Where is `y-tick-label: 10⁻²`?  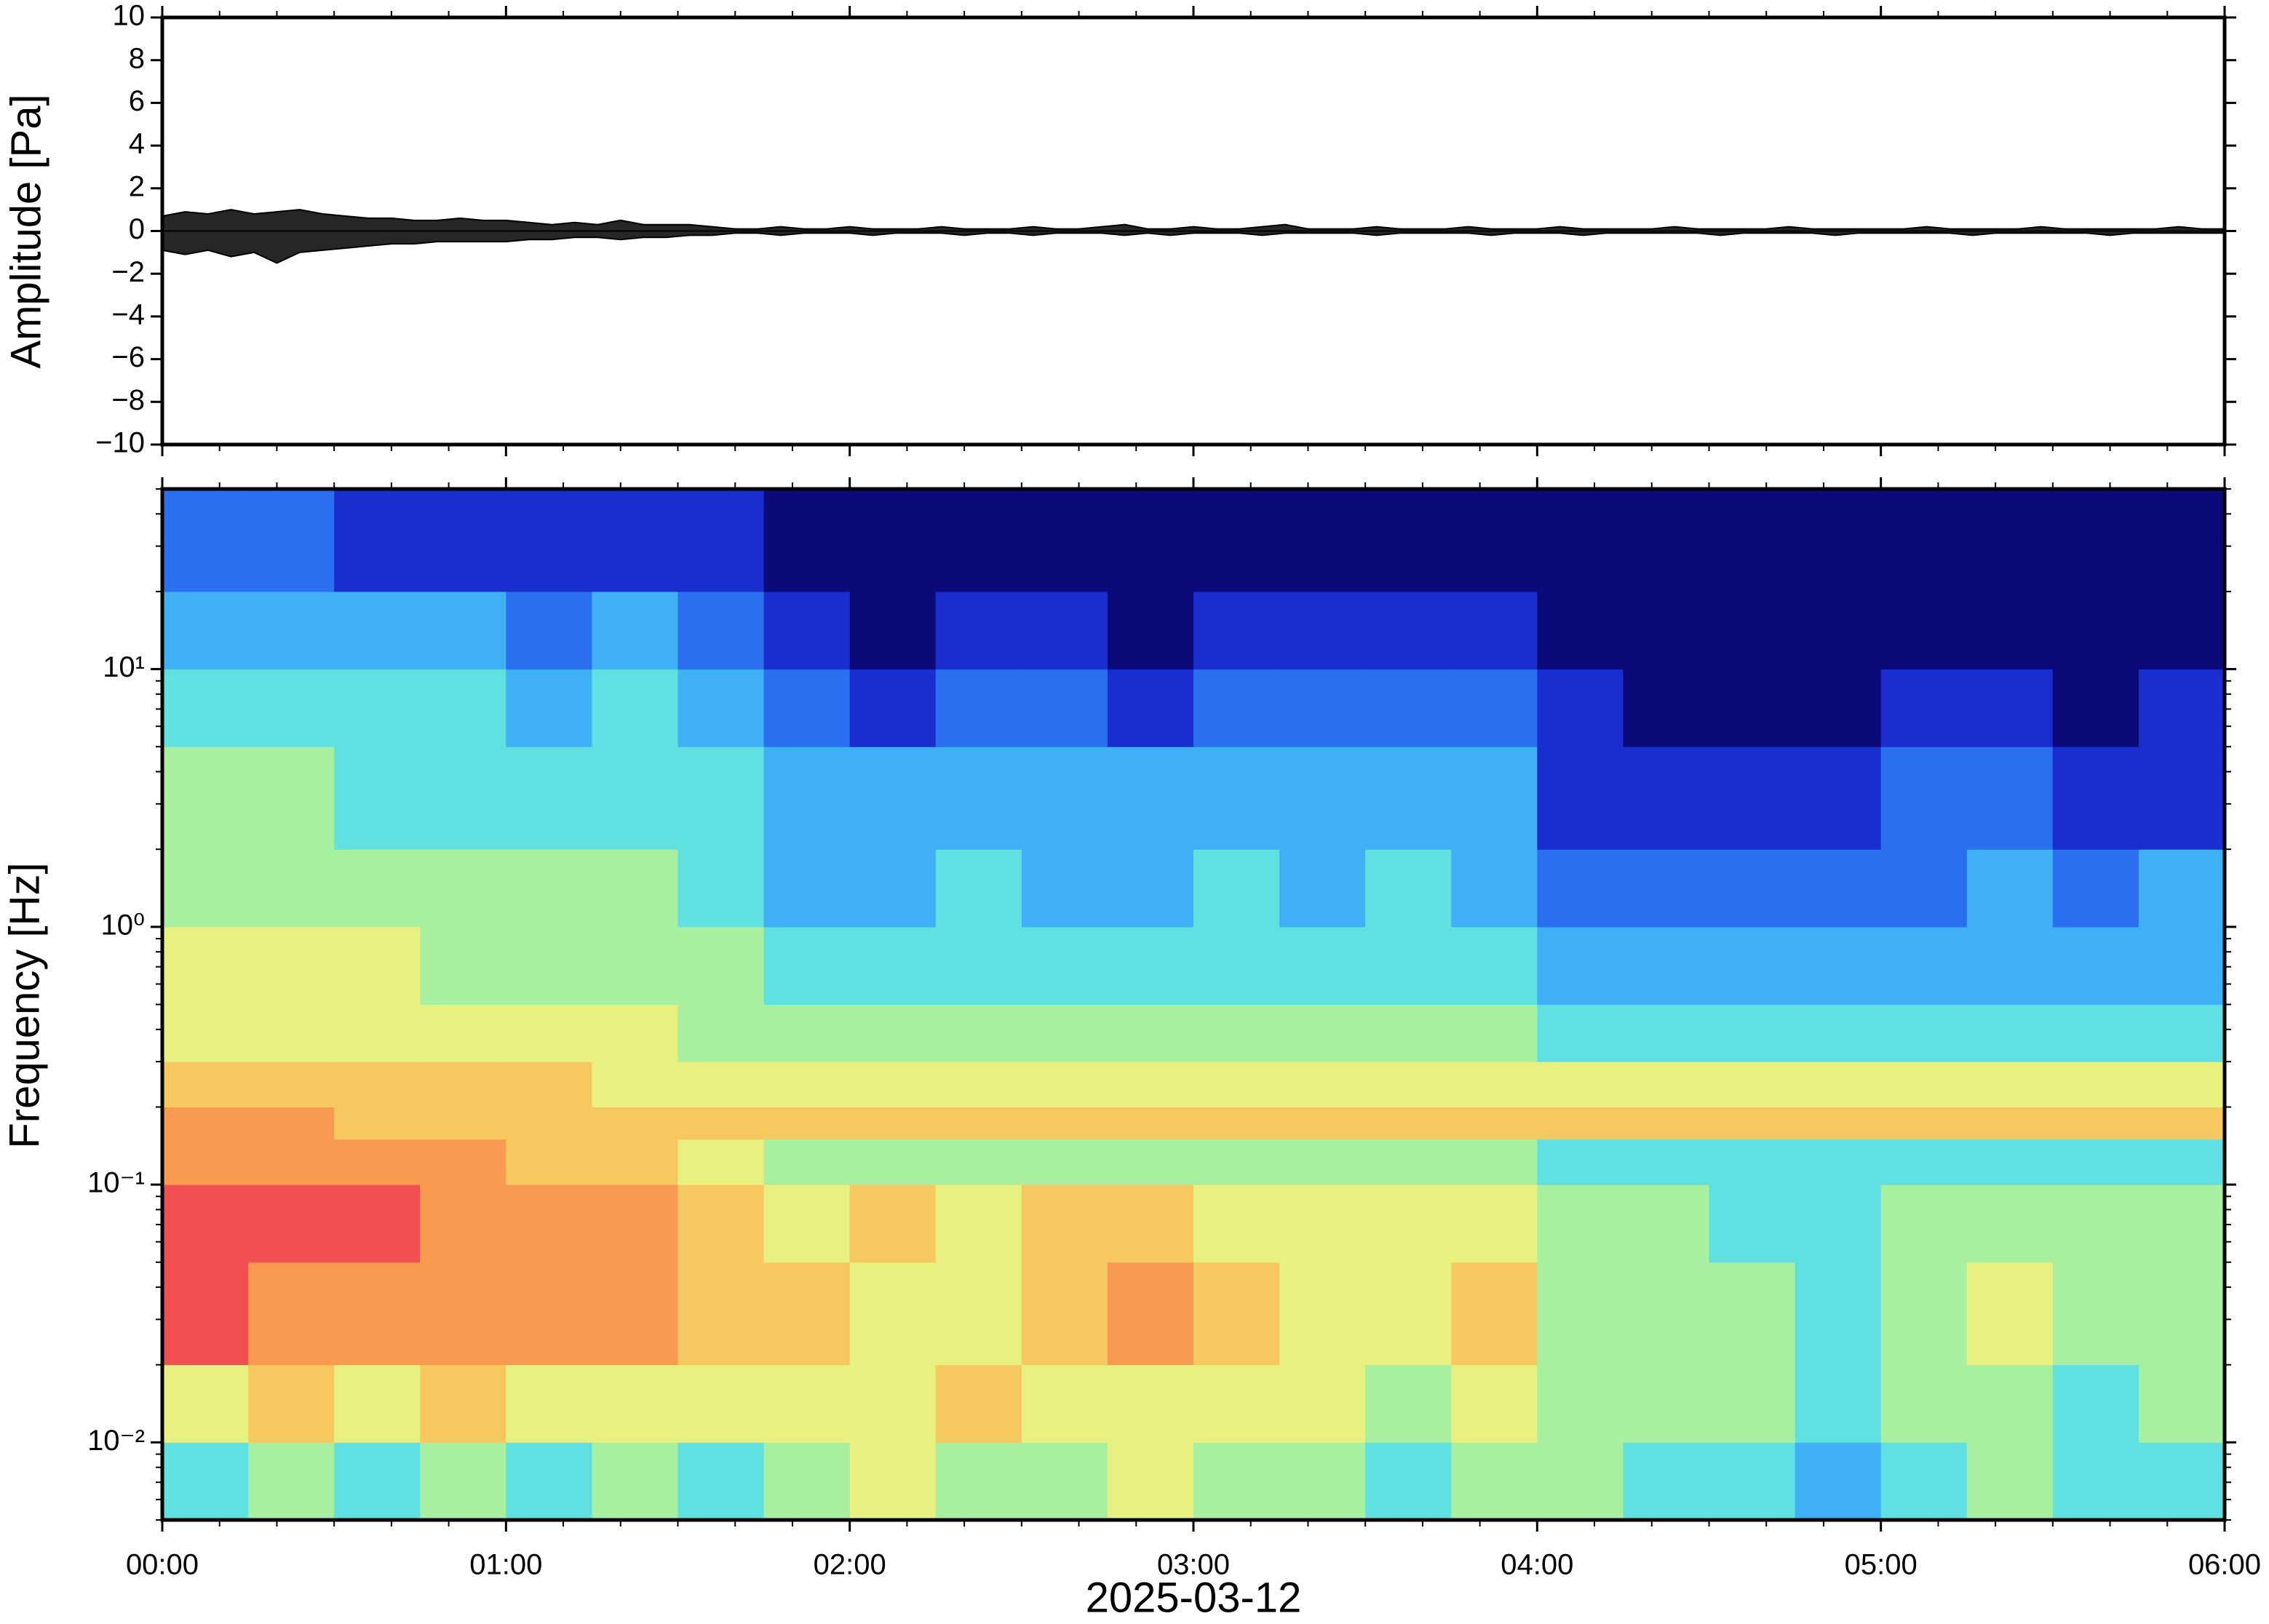 y-tick-label: 10⁻² is located at coordinates (116, 1441).